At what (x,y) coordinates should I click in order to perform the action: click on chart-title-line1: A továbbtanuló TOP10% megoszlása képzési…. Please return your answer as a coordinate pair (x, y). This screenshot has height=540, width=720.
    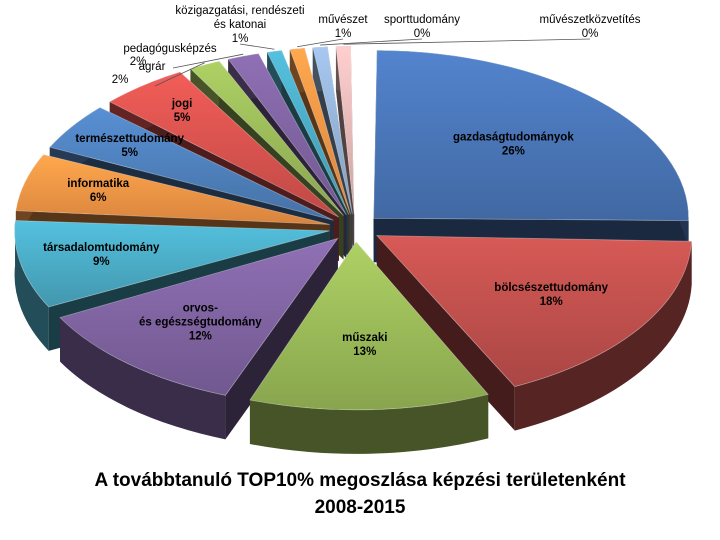
    Looking at the image, I should click on (360, 480).